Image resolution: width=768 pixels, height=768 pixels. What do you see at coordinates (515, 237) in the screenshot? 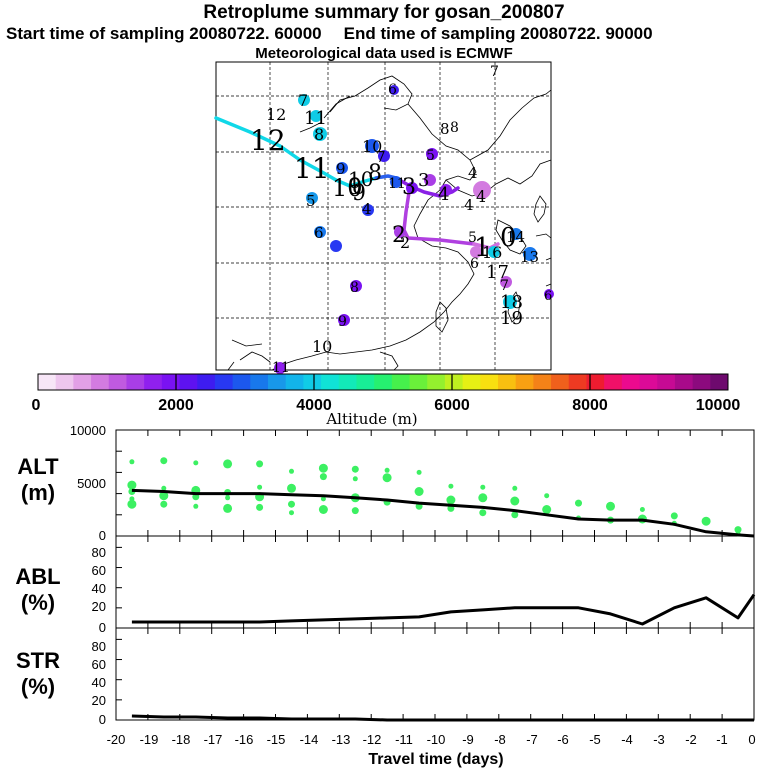
I see `map-label: 14` at bounding box center [515, 237].